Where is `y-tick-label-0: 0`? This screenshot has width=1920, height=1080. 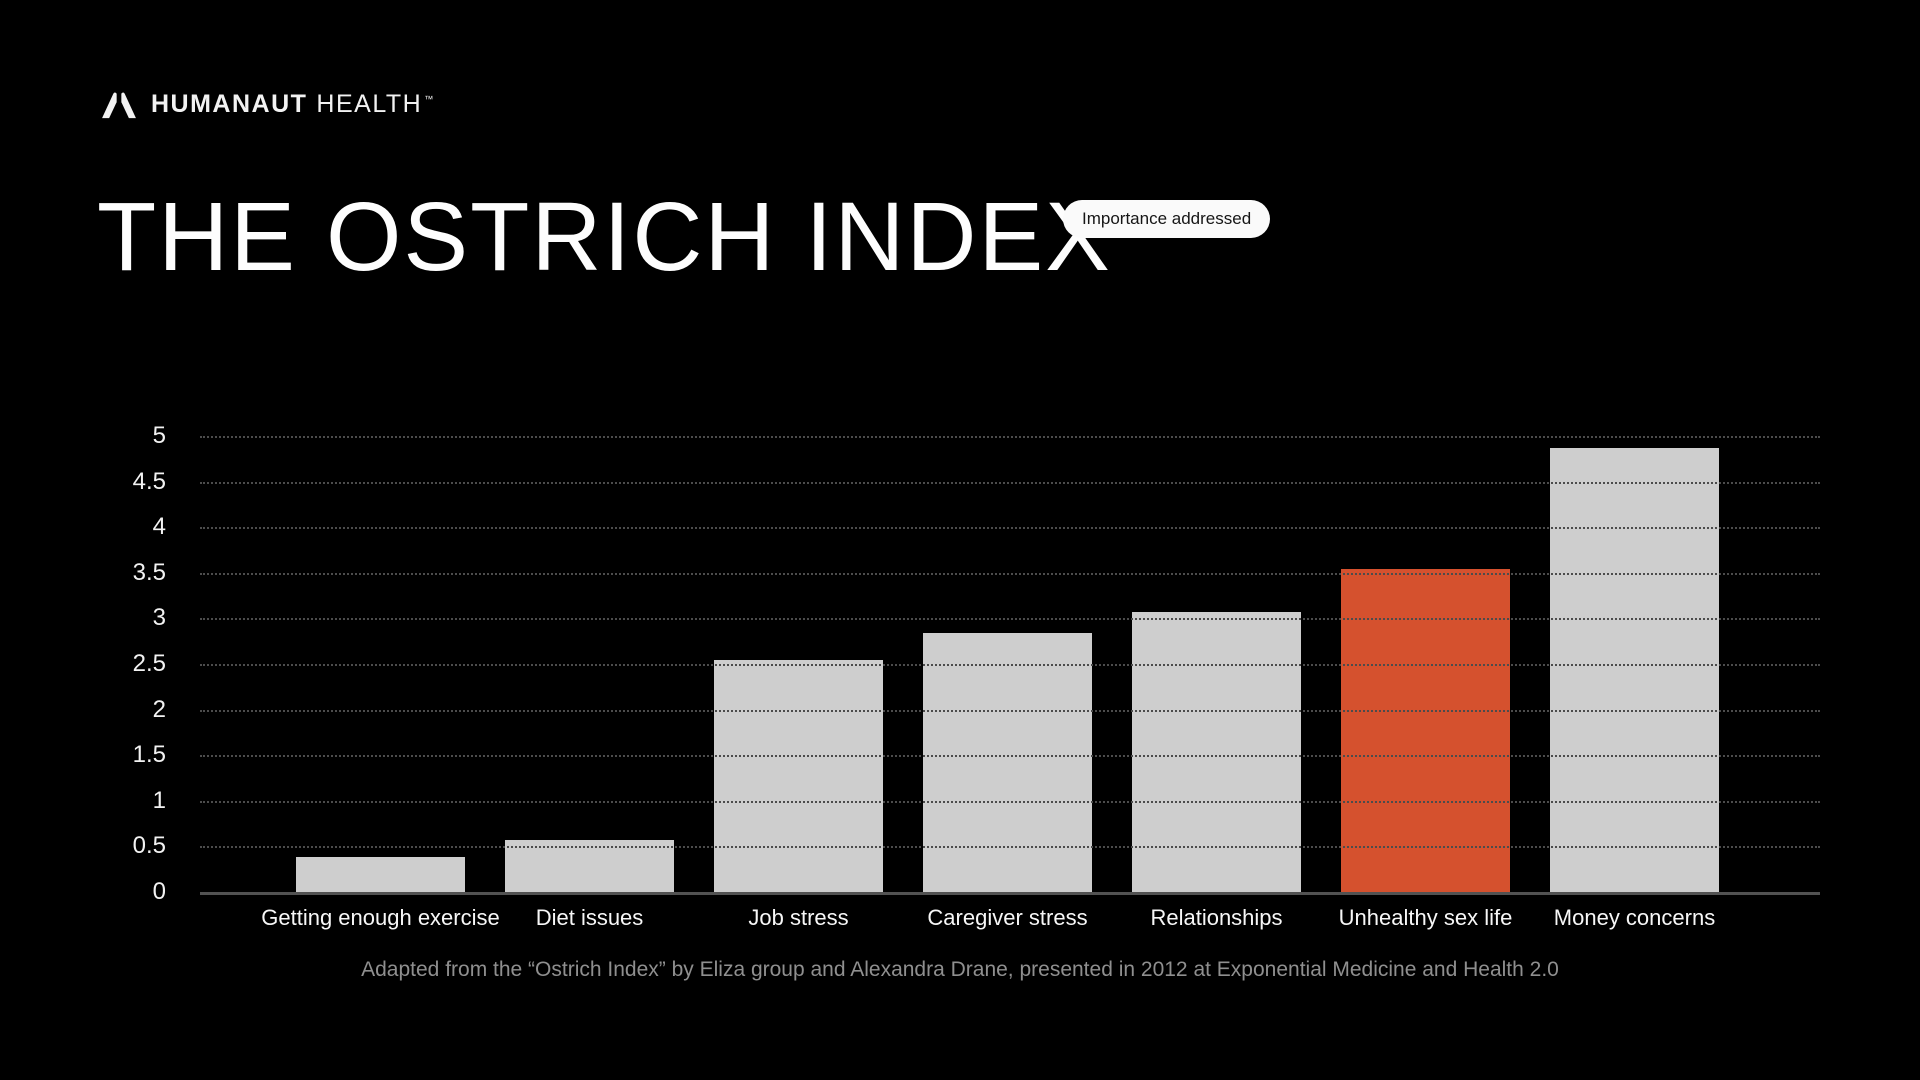 y-tick-label-0: 0 is located at coordinates (159, 891).